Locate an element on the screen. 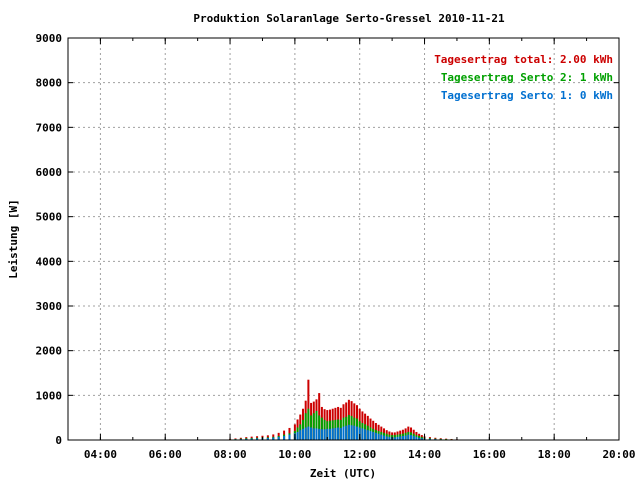 The width and height of the screenshot is (640, 480). x-tick-label: 06:00 is located at coordinates (165, 454).